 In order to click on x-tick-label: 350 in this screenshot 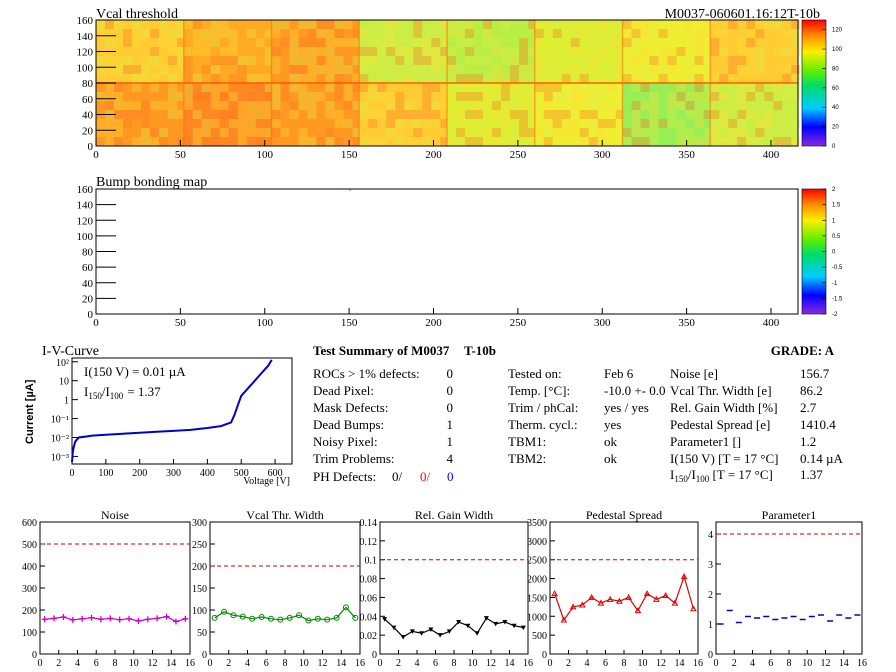, I will do `click(686, 155)`.